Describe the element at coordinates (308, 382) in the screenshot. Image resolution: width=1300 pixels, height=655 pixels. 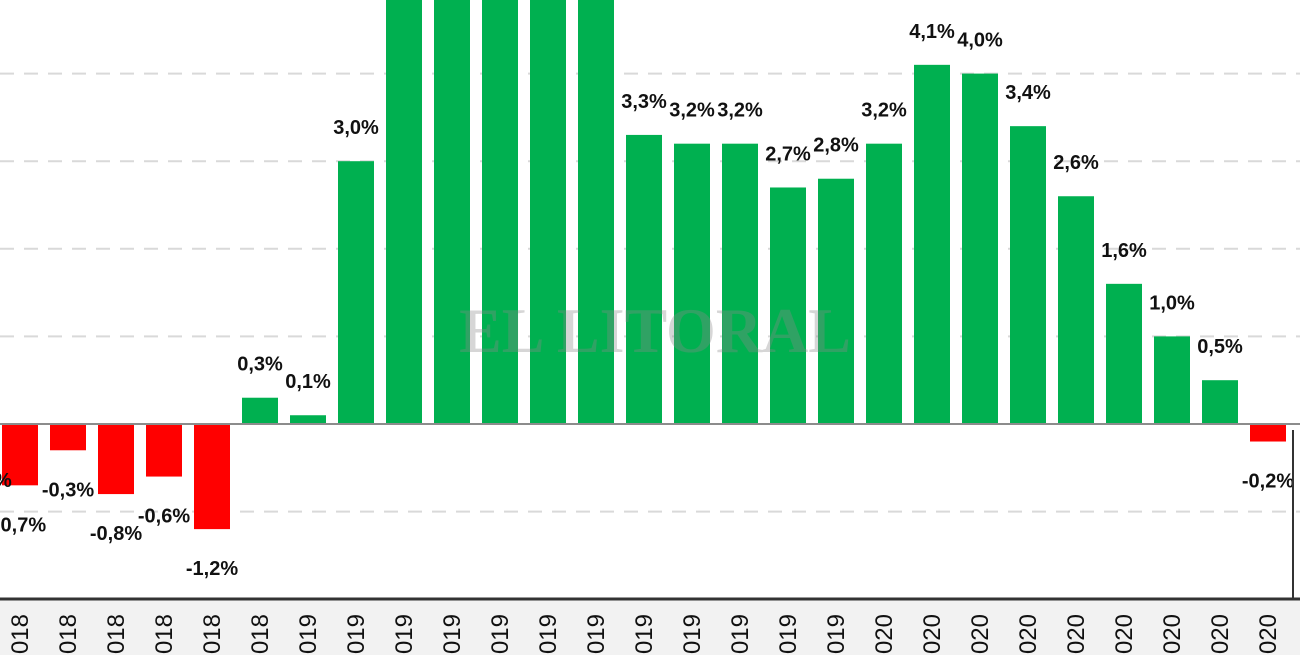
I see `data-label: 0,1%` at that location.